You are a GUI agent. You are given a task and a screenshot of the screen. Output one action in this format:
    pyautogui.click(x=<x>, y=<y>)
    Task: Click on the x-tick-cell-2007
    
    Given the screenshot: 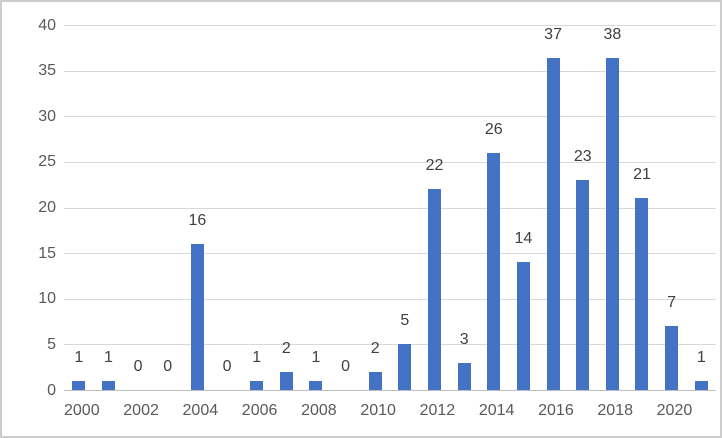 What is the action you would take?
    pyautogui.click(x=289, y=411)
    